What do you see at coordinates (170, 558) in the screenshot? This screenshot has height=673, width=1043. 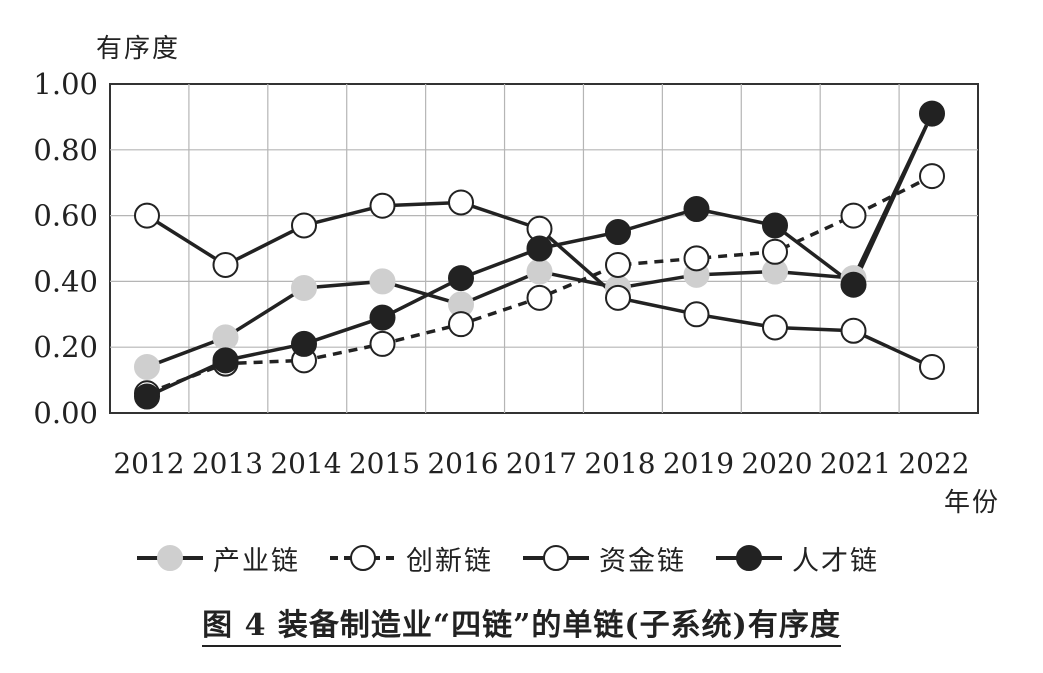 I see `legend-swatch-industry-chain` at bounding box center [170, 558].